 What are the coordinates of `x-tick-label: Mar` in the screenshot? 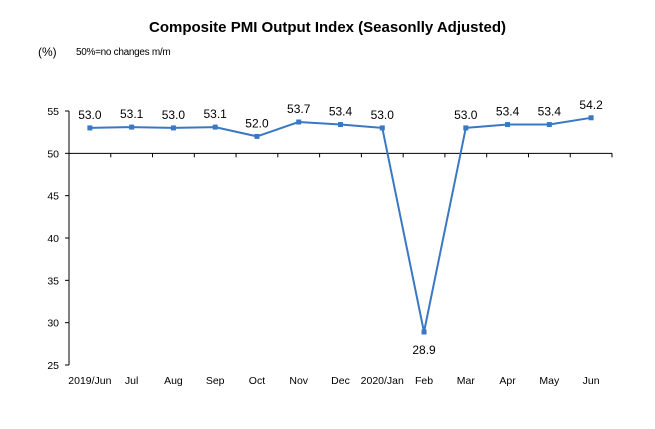 It's located at (466, 381).